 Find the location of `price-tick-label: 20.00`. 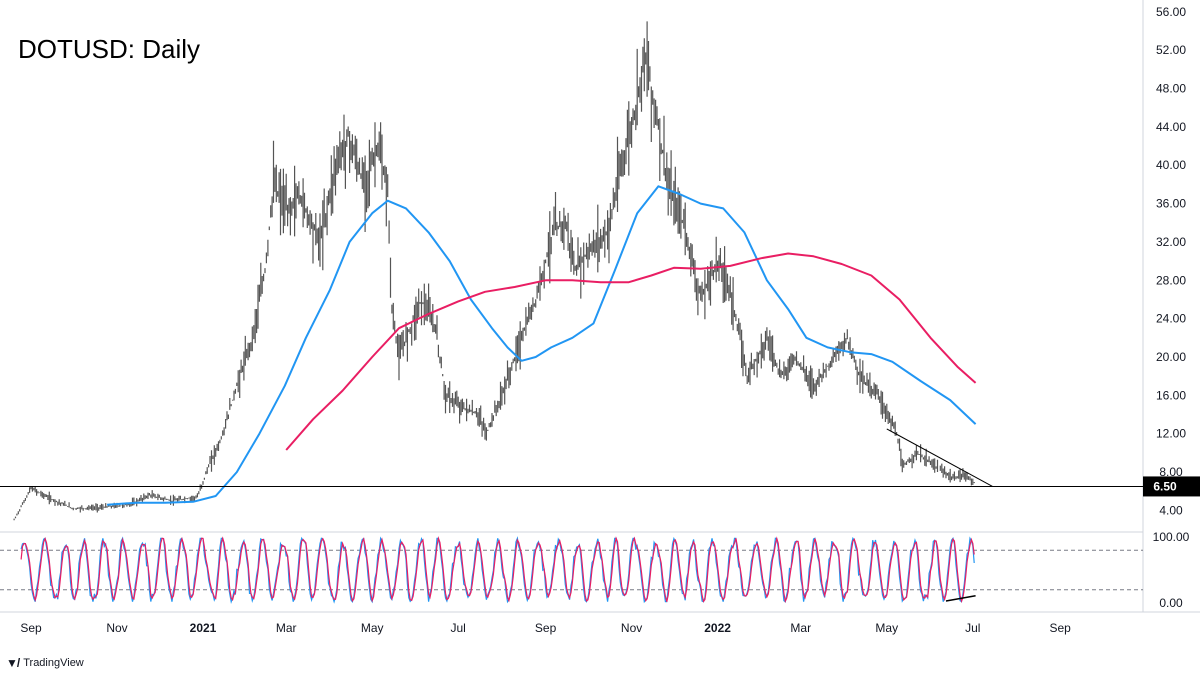

price-tick-label: 20.00 is located at coordinates (1171, 357).